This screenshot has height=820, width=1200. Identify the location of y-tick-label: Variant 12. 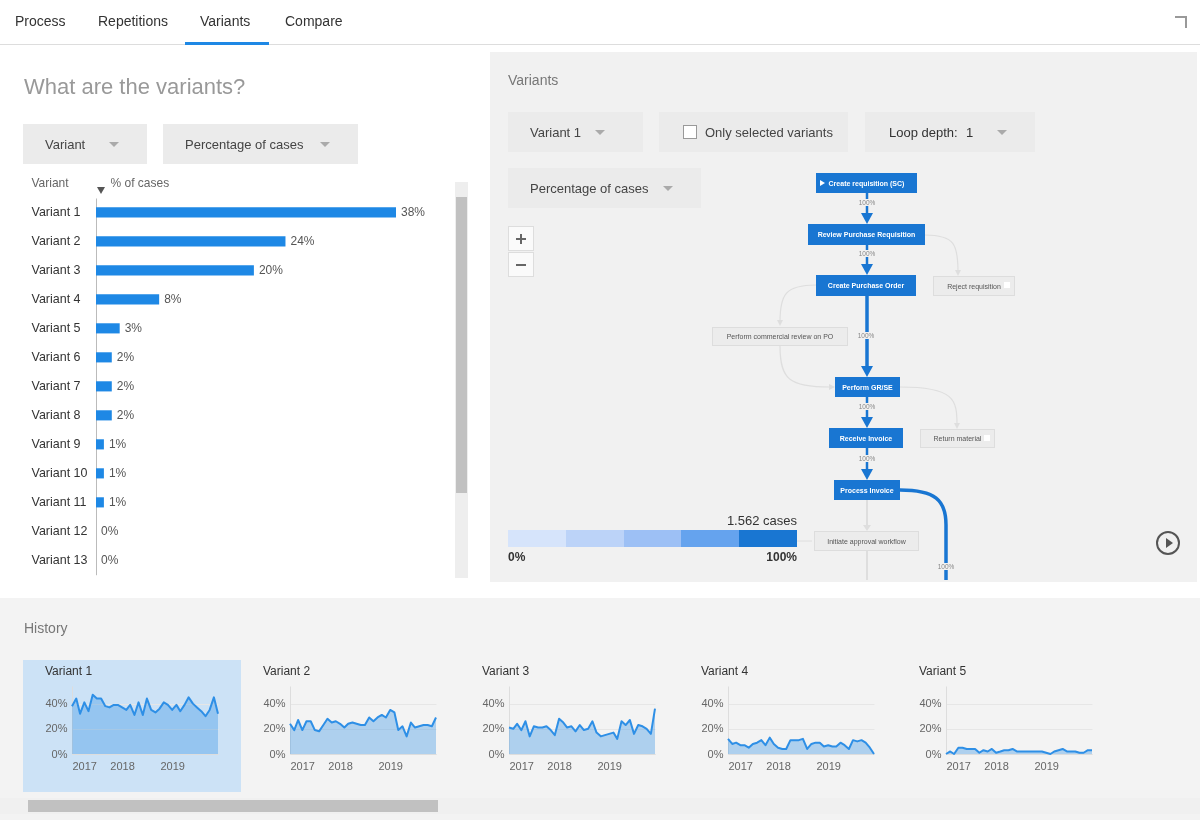
(59, 531).